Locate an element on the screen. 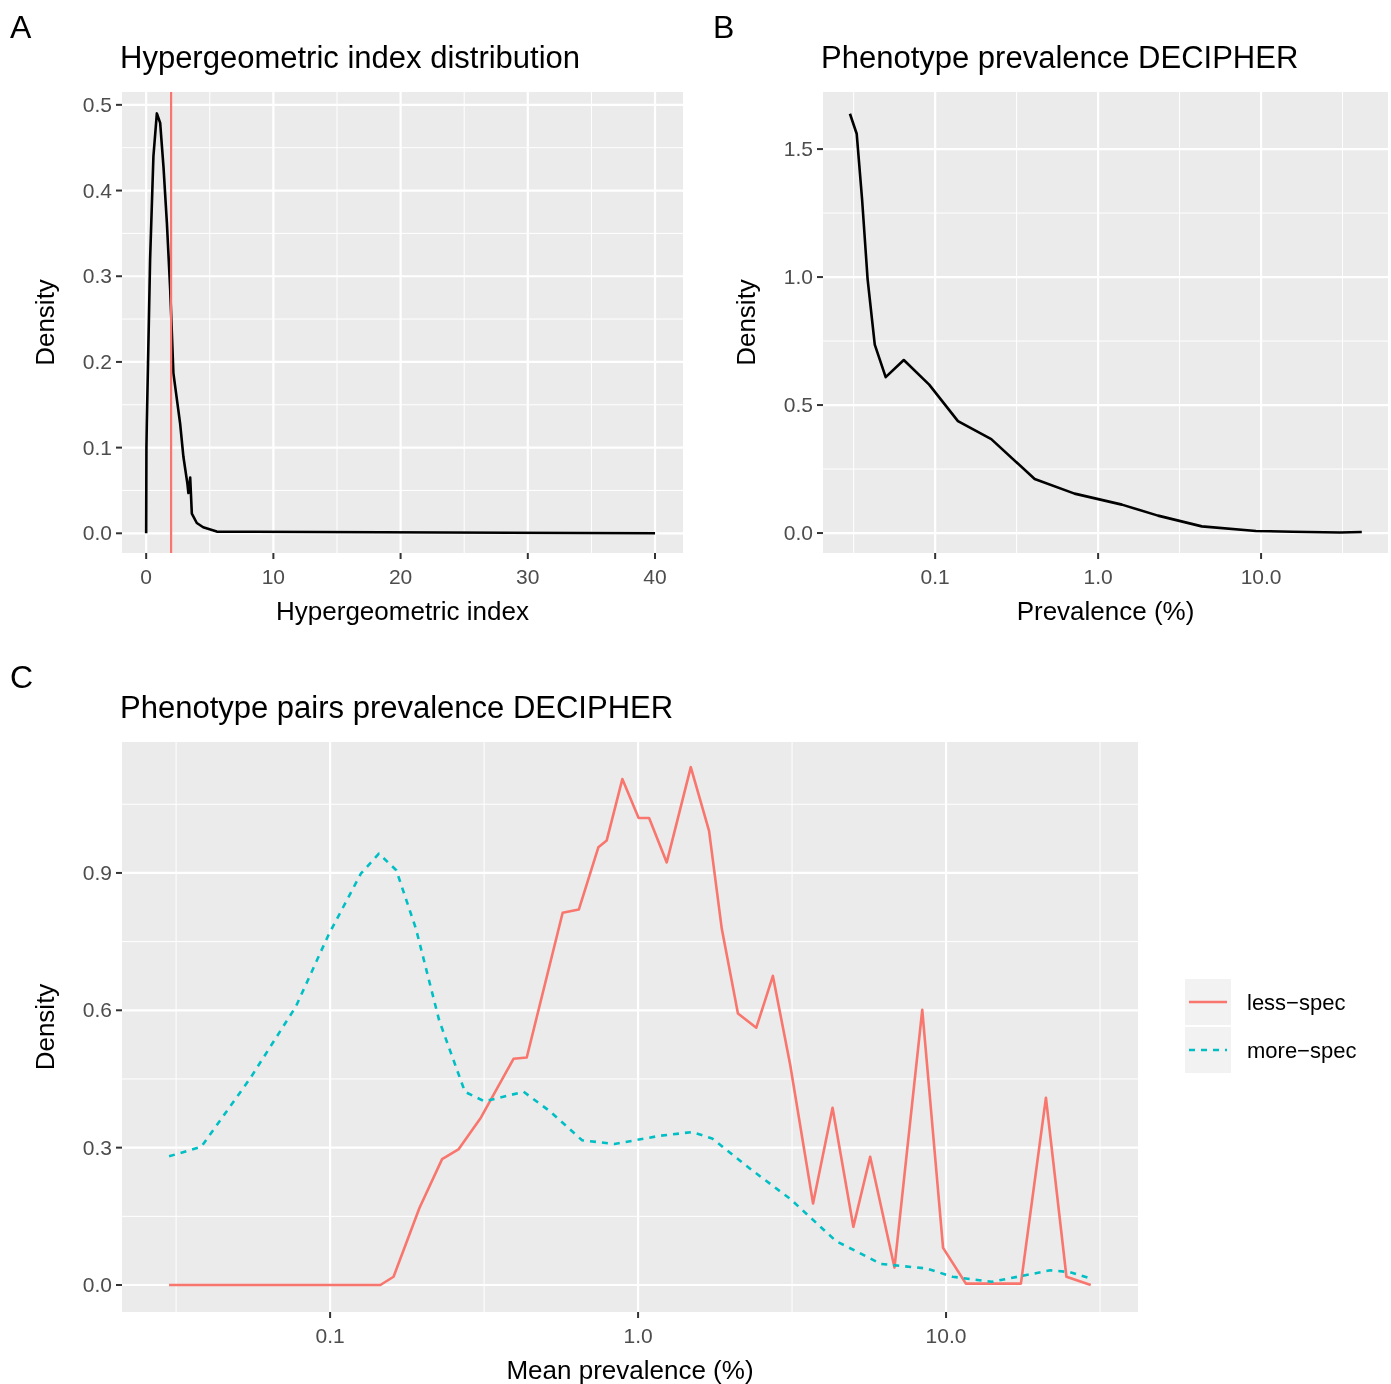 This screenshot has height=1384, width=1391. y-tick-label: 1.0 is located at coordinates (798, 277).